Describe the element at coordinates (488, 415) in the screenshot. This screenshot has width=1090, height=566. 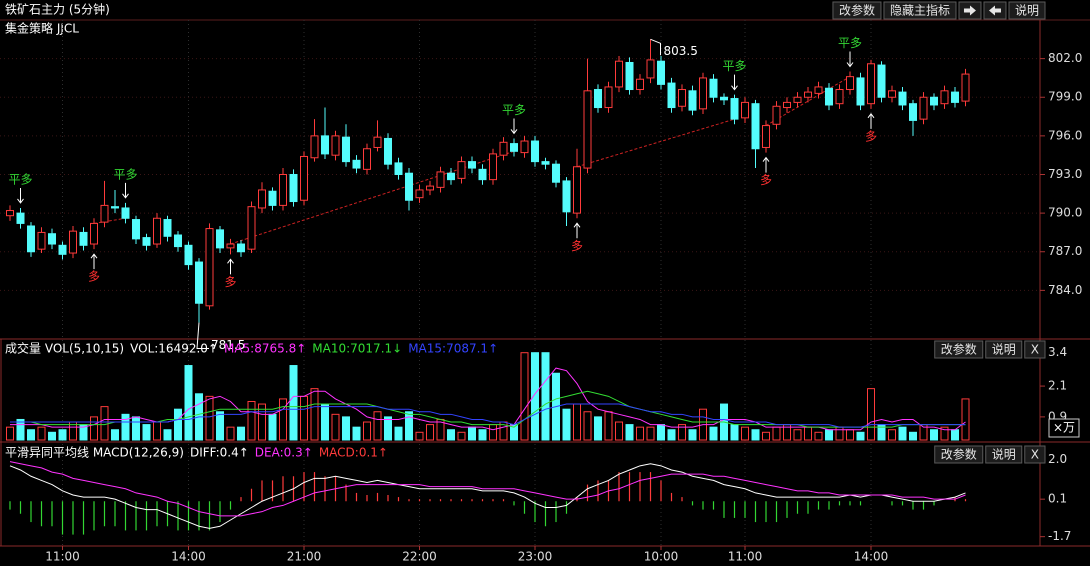
I see `ma-line` at that location.